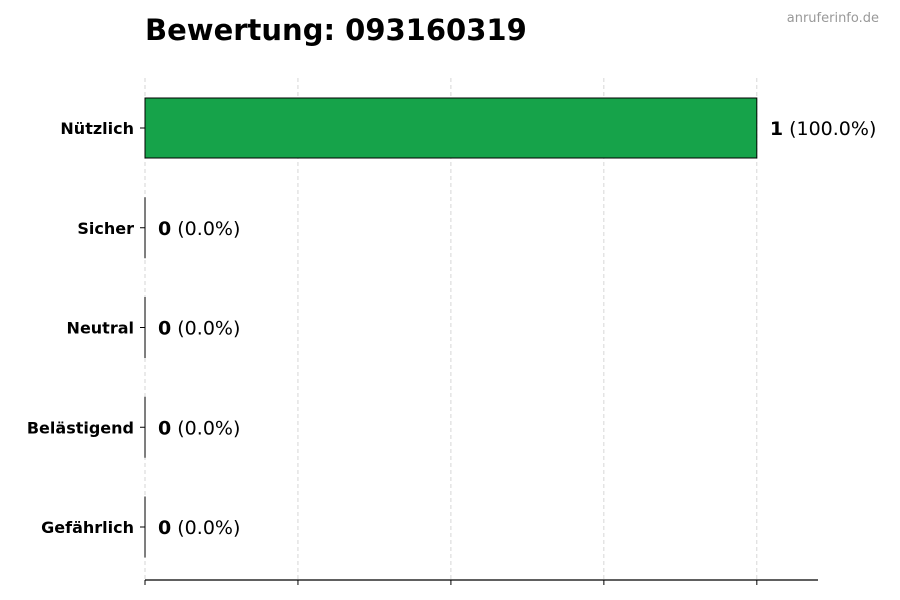 This screenshot has width=900, height=600. Describe the element at coordinates (87, 527) in the screenshot. I see `y-tick-label: Gefährlich` at that location.